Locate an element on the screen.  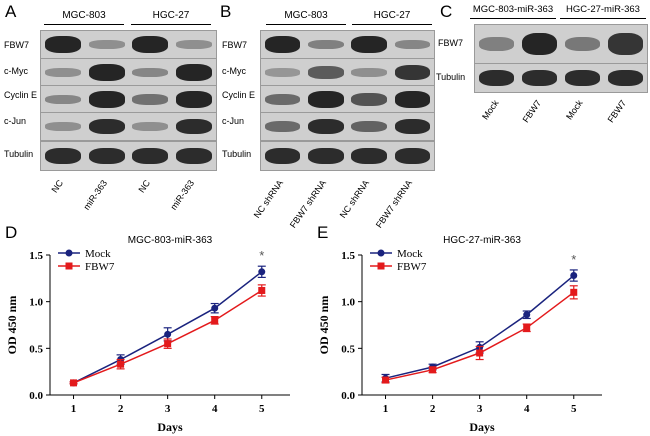
panel-a-row-label-cmyc: c-Myc is located at coordinates (16, 71).